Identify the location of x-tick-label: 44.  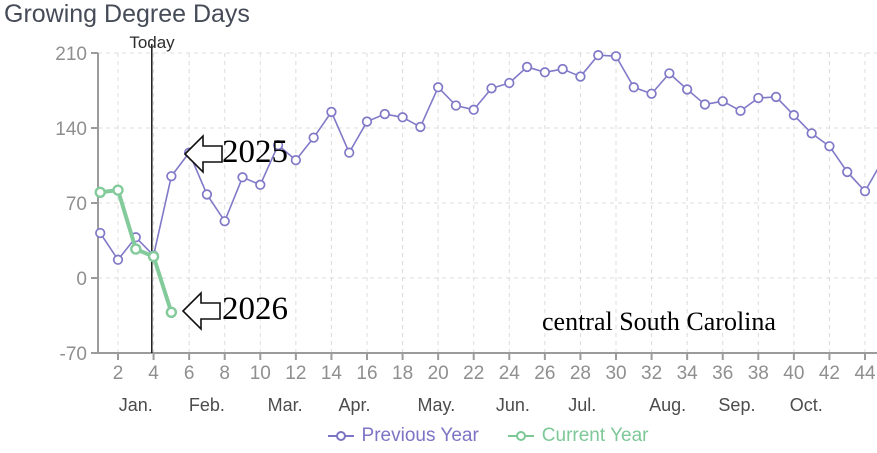
(865, 373).